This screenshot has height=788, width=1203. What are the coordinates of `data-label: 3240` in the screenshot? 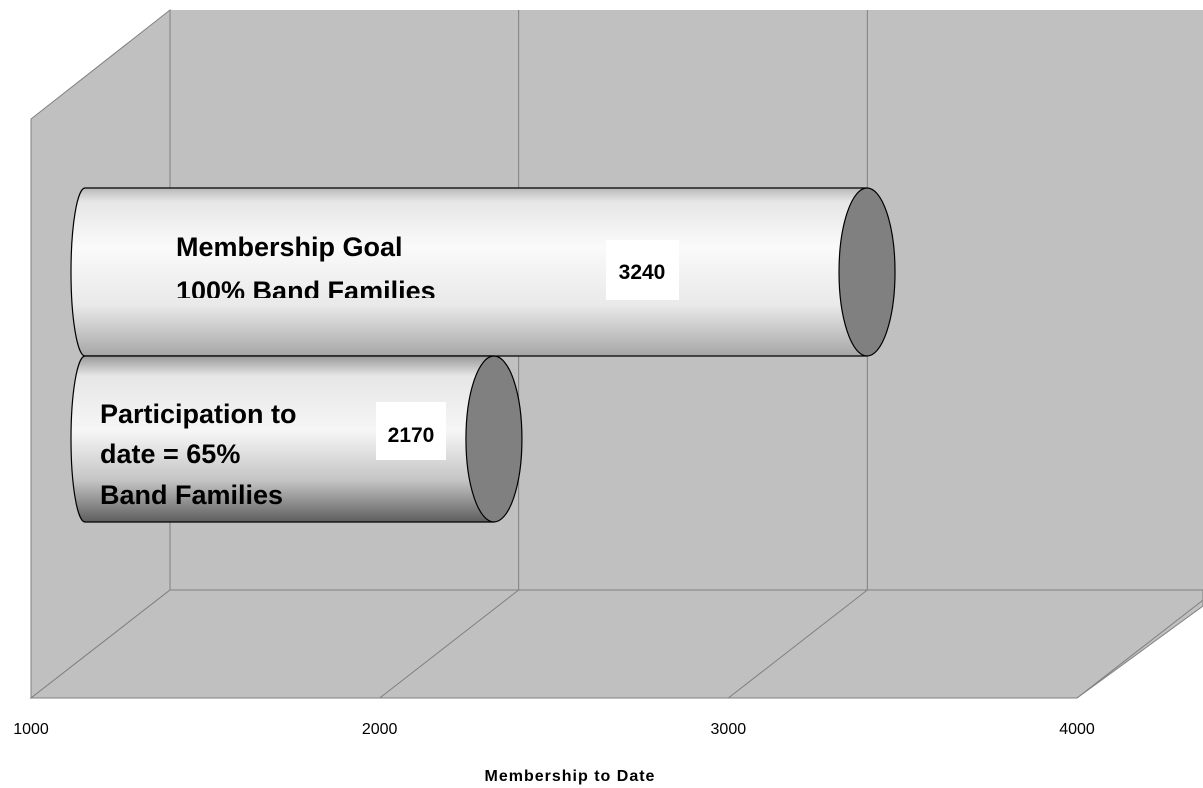 It's located at (642, 272).